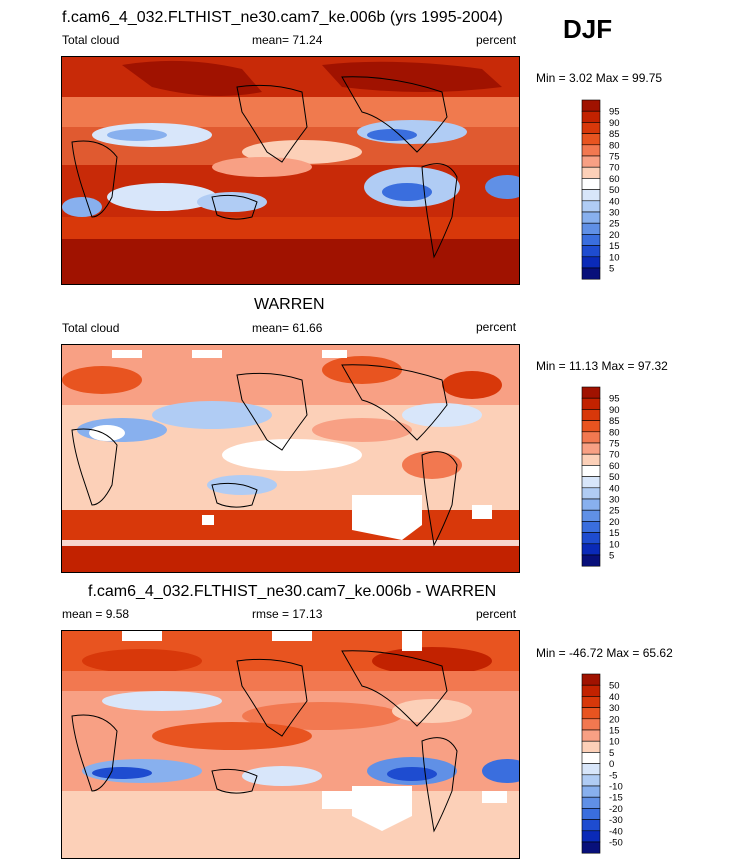 The height and width of the screenshot is (865, 732). I want to click on panel-1-colorbar: 95 90 85 80 75 70 60 50 40 30 25 20 15 10 5, so click(621, 191).